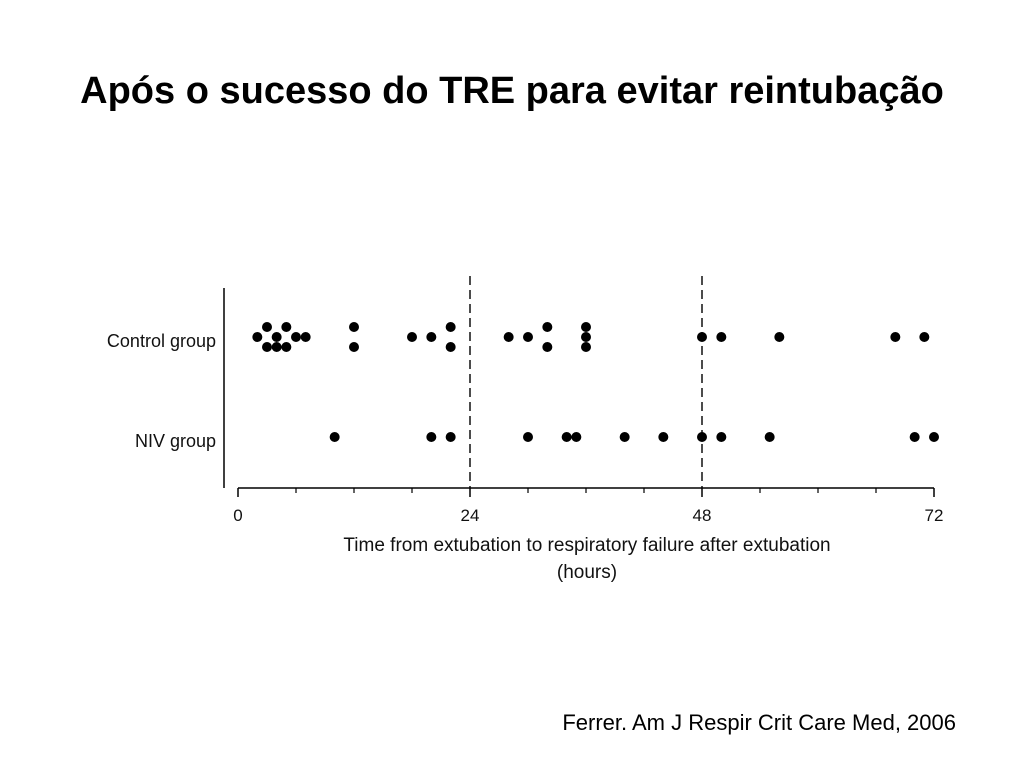  I want to click on reference-lines, so click(586, 382).